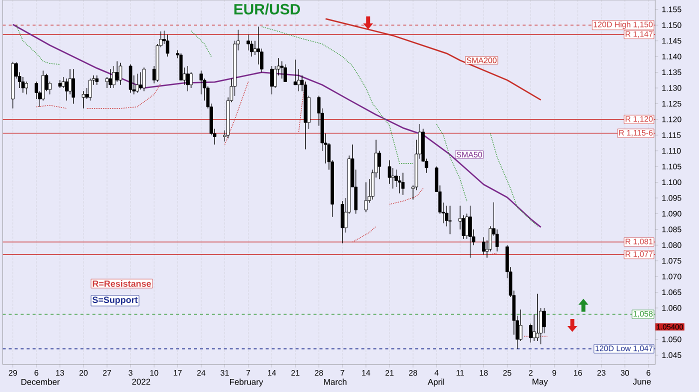  I want to click on annotation: S=Support, so click(115, 300).